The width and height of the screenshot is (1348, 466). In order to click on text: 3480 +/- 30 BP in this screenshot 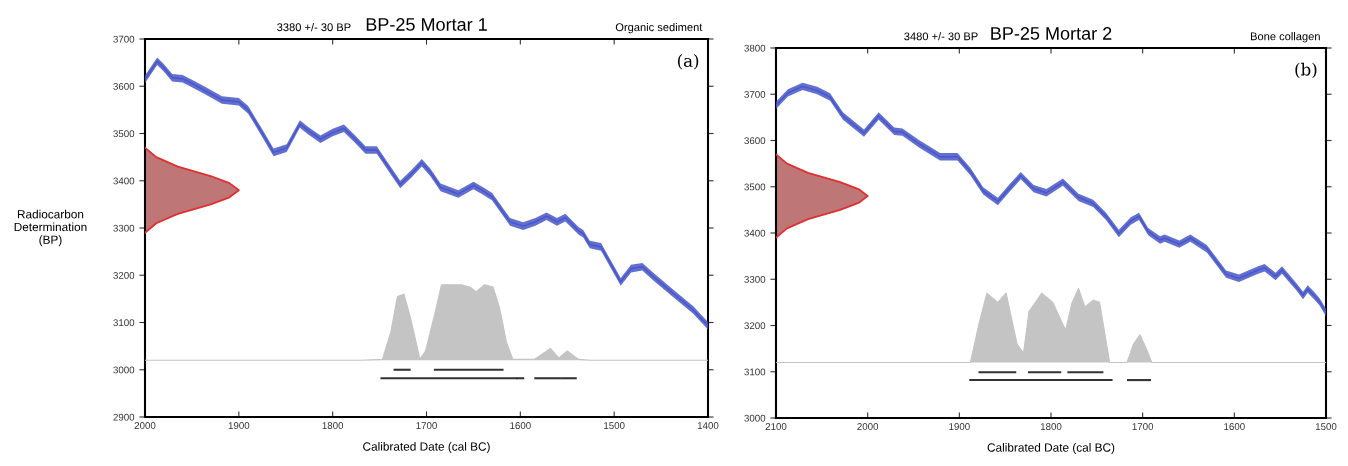, I will do `click(941, 36)`.